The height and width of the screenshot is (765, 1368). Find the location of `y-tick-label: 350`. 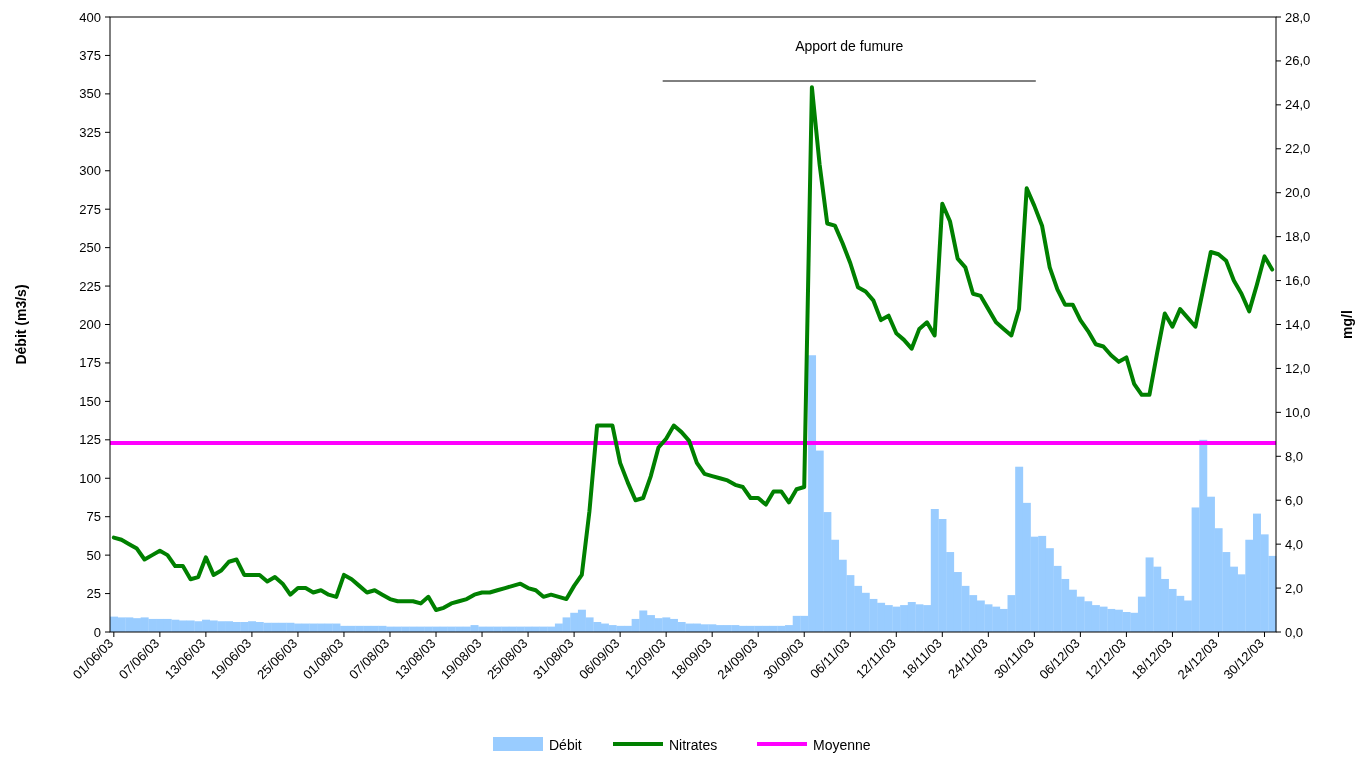

y-tick-label: 350 is located at coordinates (90, 94).